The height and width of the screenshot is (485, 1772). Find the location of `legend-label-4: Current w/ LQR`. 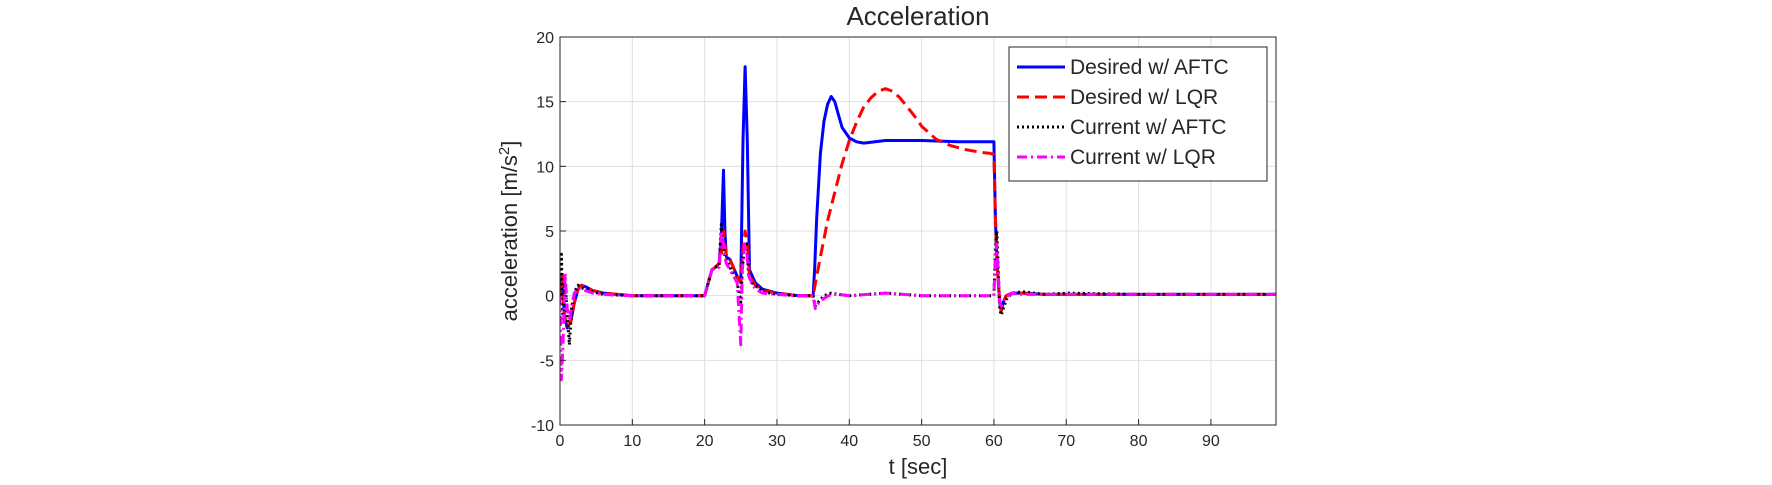

legend-label-4: Current w/ LQR is located at coordinates (1143, 157).